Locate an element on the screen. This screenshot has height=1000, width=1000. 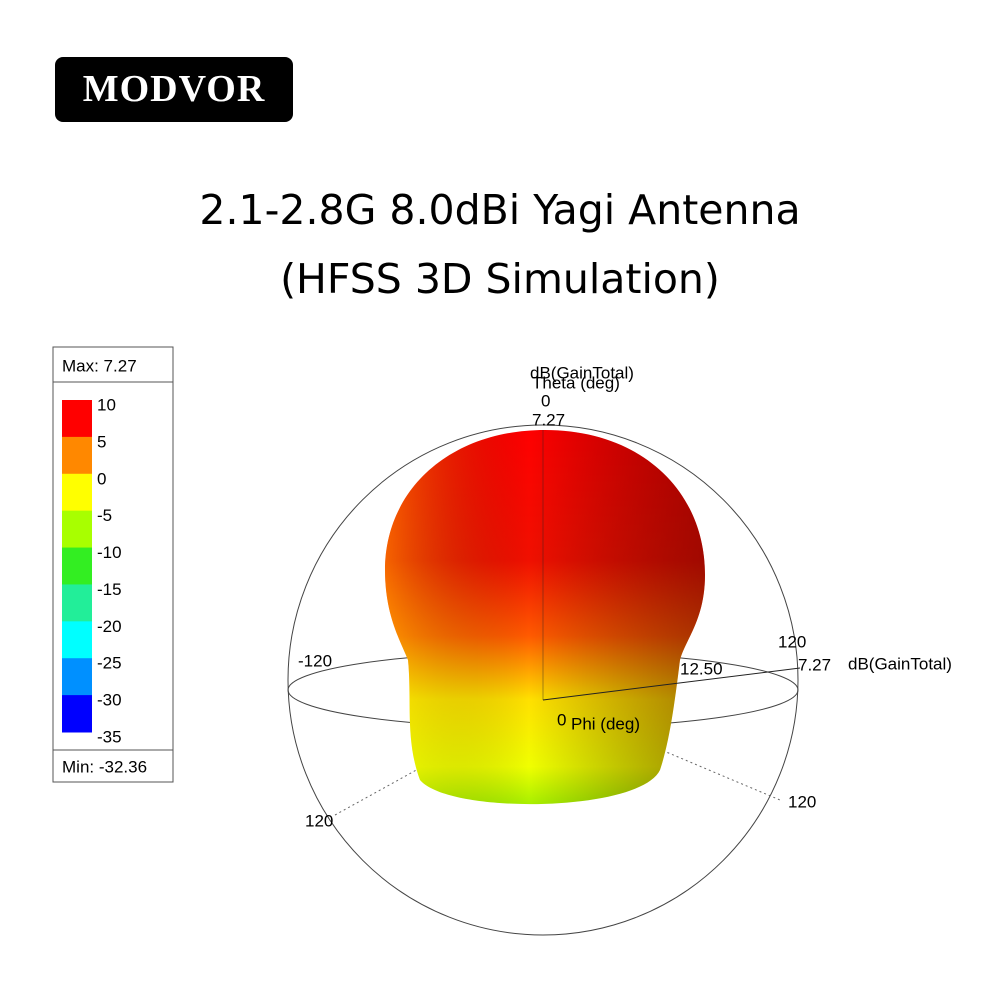
legend-min: Min: -32.36 is located at coordinates (104, 766).